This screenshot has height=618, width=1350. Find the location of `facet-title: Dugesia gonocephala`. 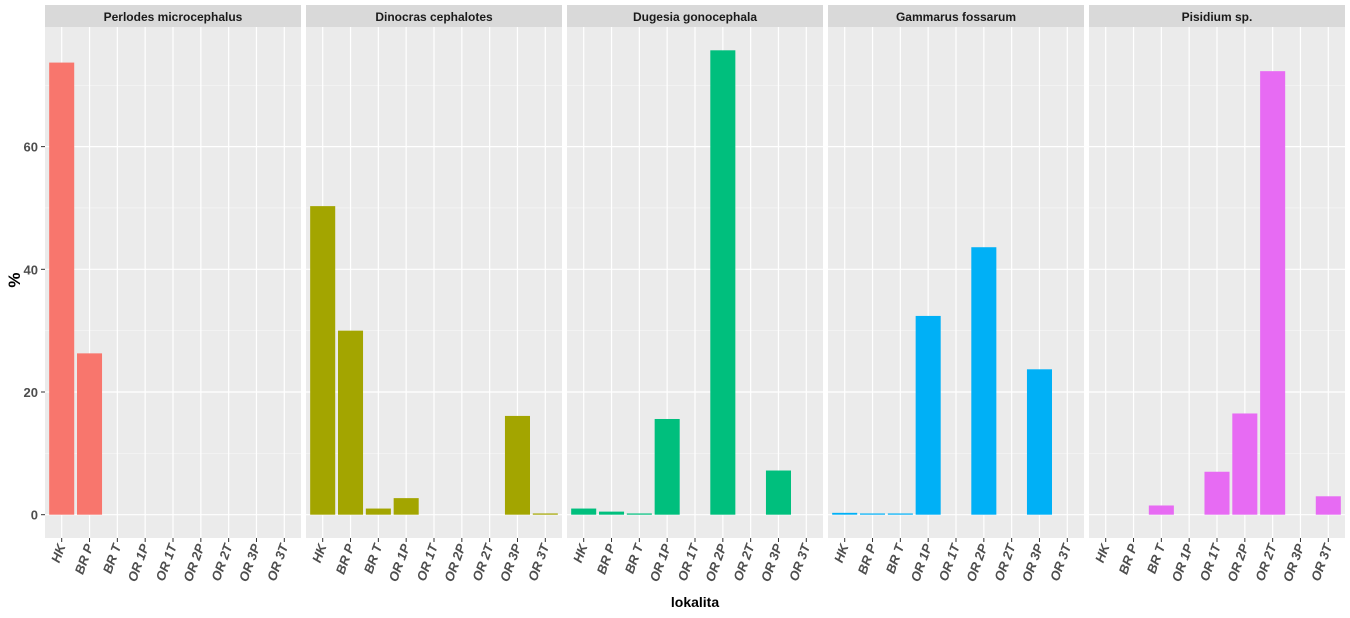

facet-title: Dugesia gonocephala is located at coordinates (695, 17).